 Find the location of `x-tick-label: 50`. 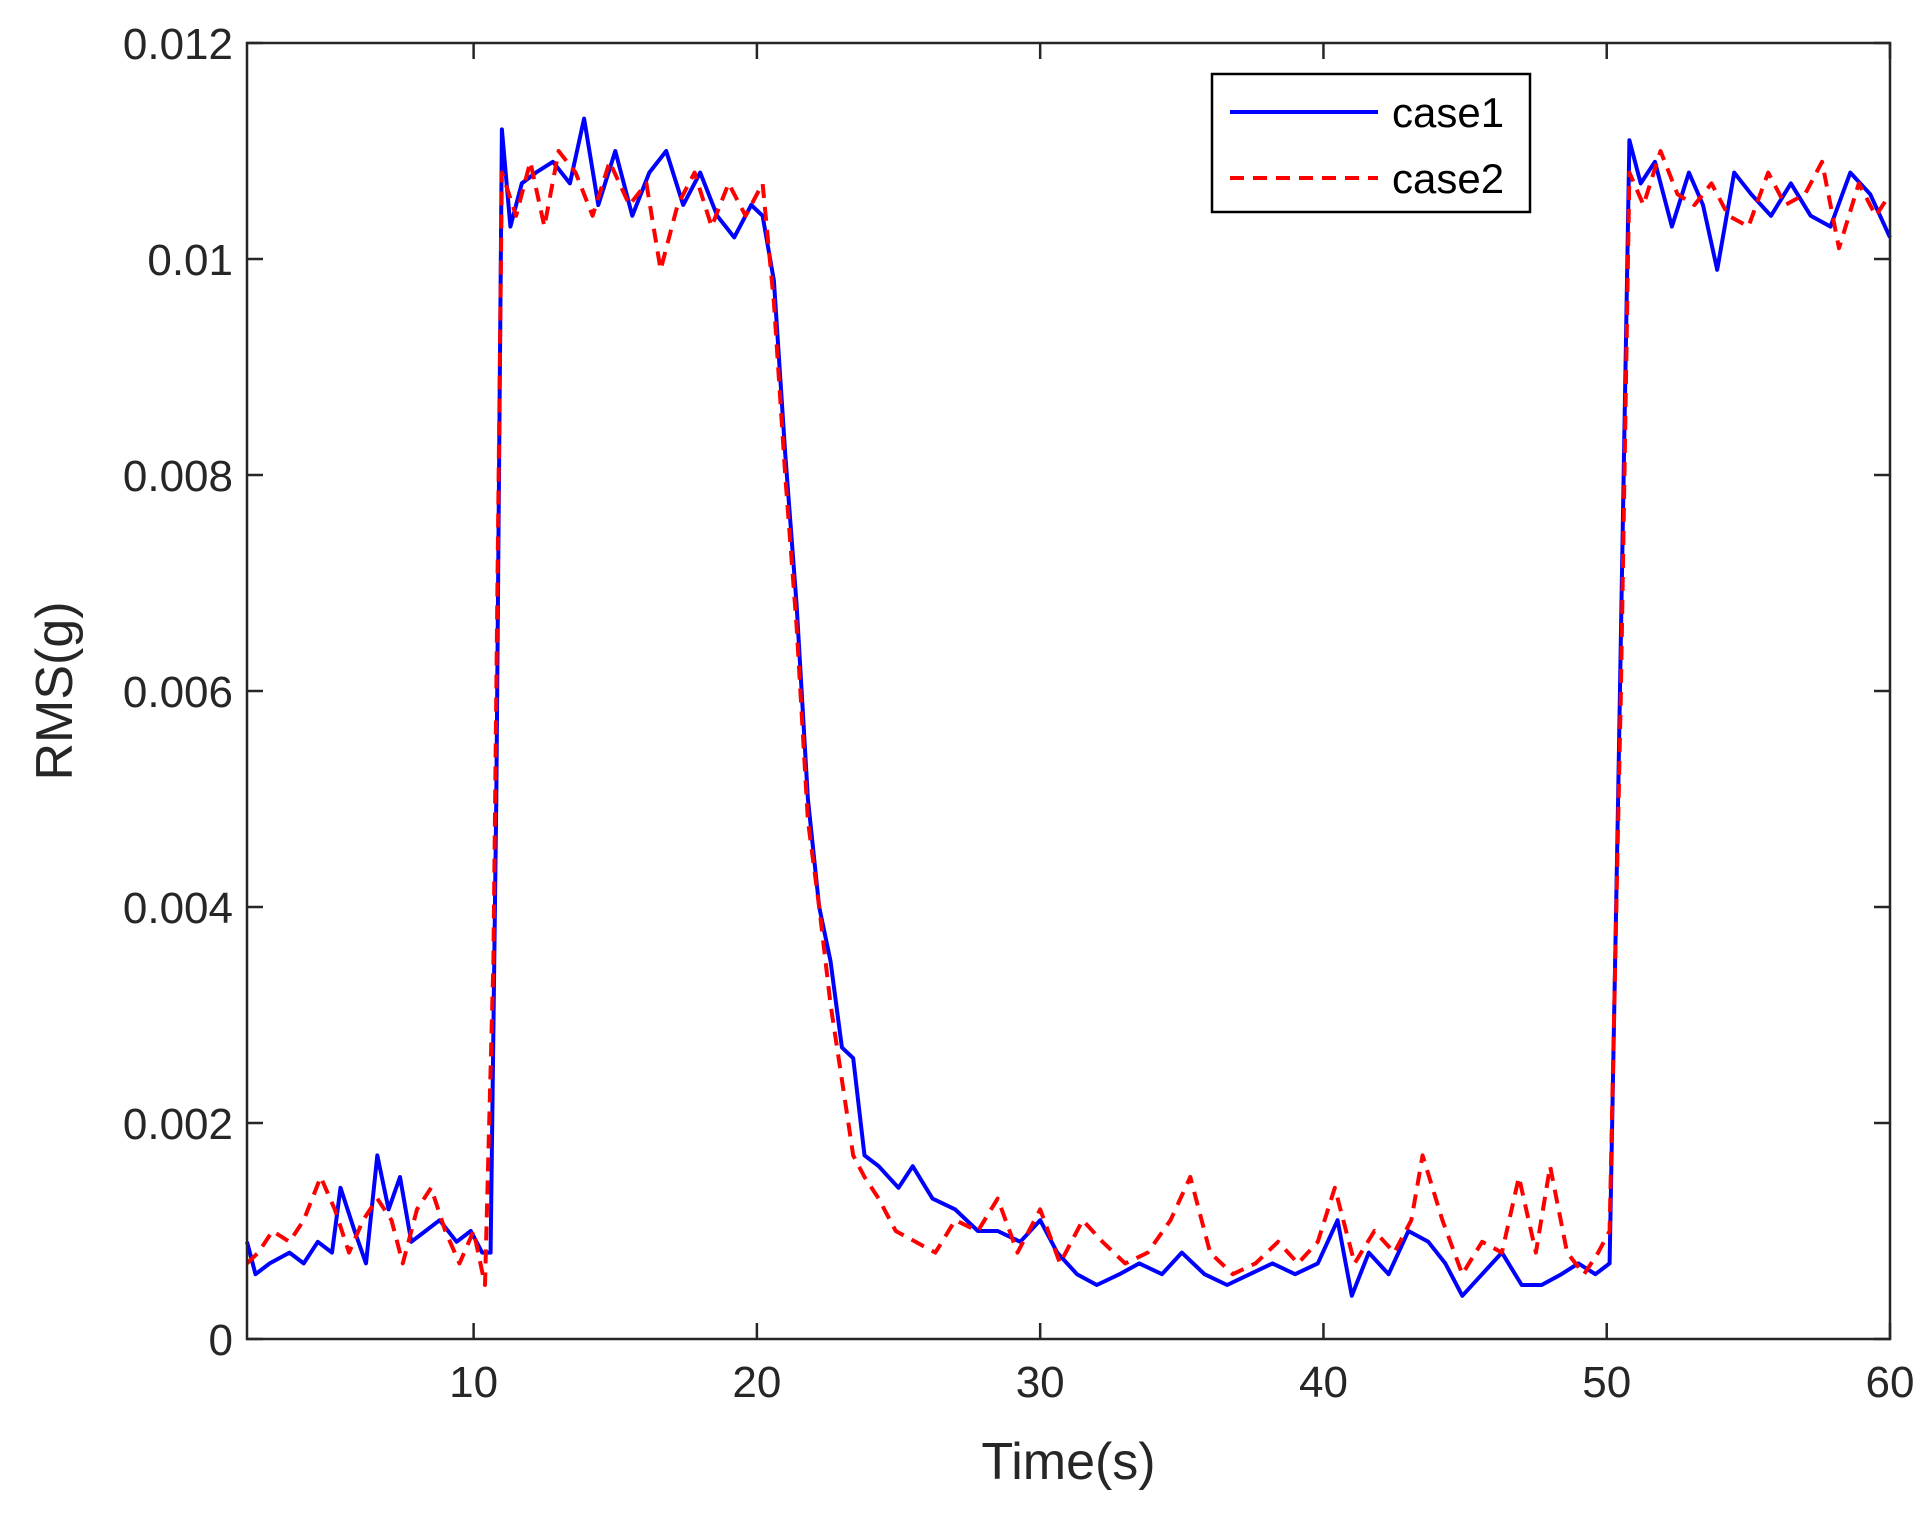

x-tick-label: 50 is located at coordinates (1606, 1382).